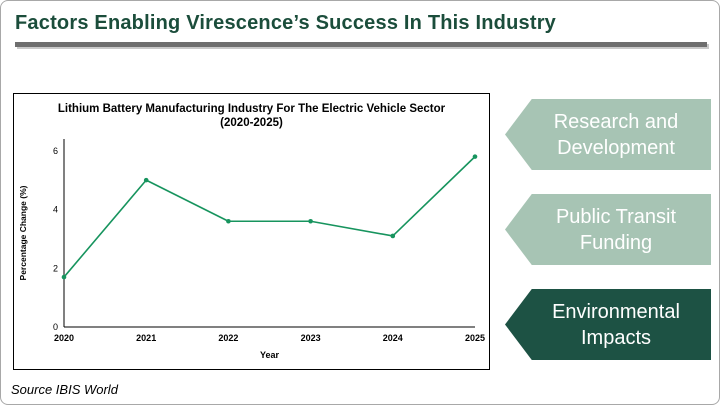 The width and height of the screenshot is (720, 405). I want to click on factor-arrow-research-and-development: Research and Development, so click(608, 134).